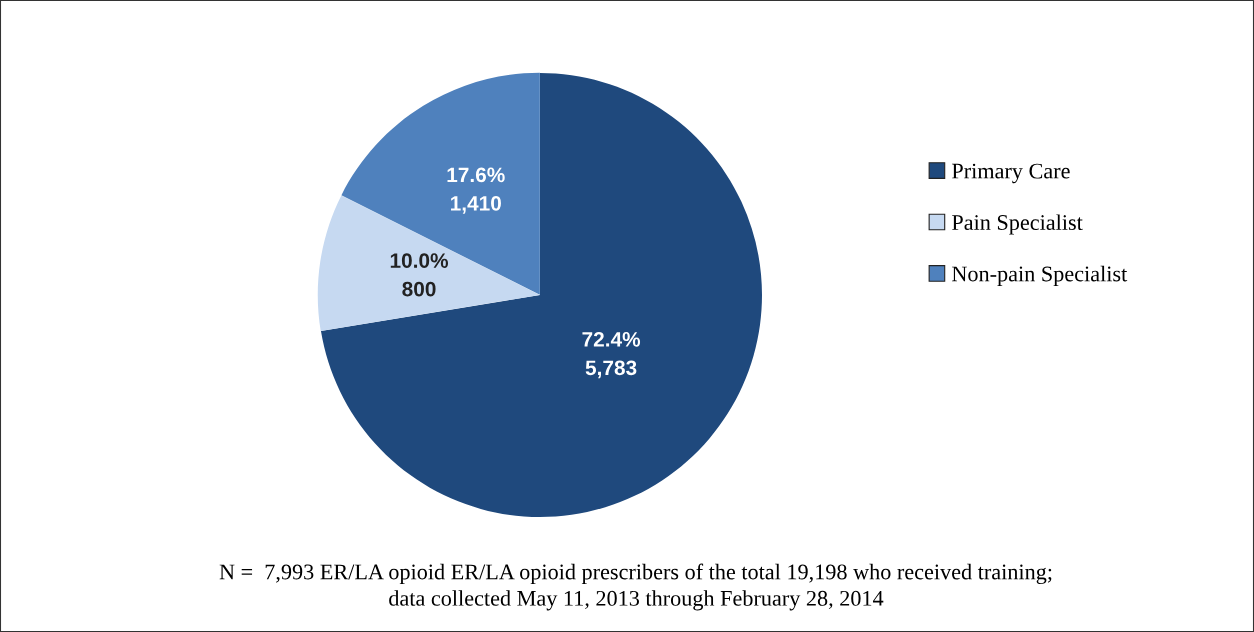 The width and height of the screenshot is (1254, 632). Describe the element at coordinates (1011, 173) in the screenshot. I see `legend-label: Primary Care` at that location.